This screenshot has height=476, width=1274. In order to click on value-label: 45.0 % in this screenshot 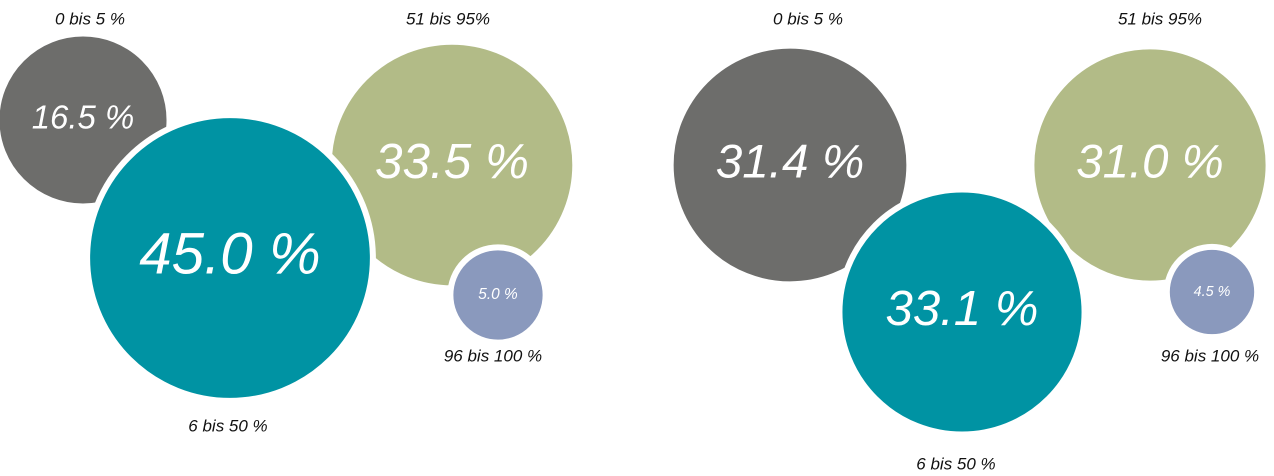, I will do `click(229, 253)`.